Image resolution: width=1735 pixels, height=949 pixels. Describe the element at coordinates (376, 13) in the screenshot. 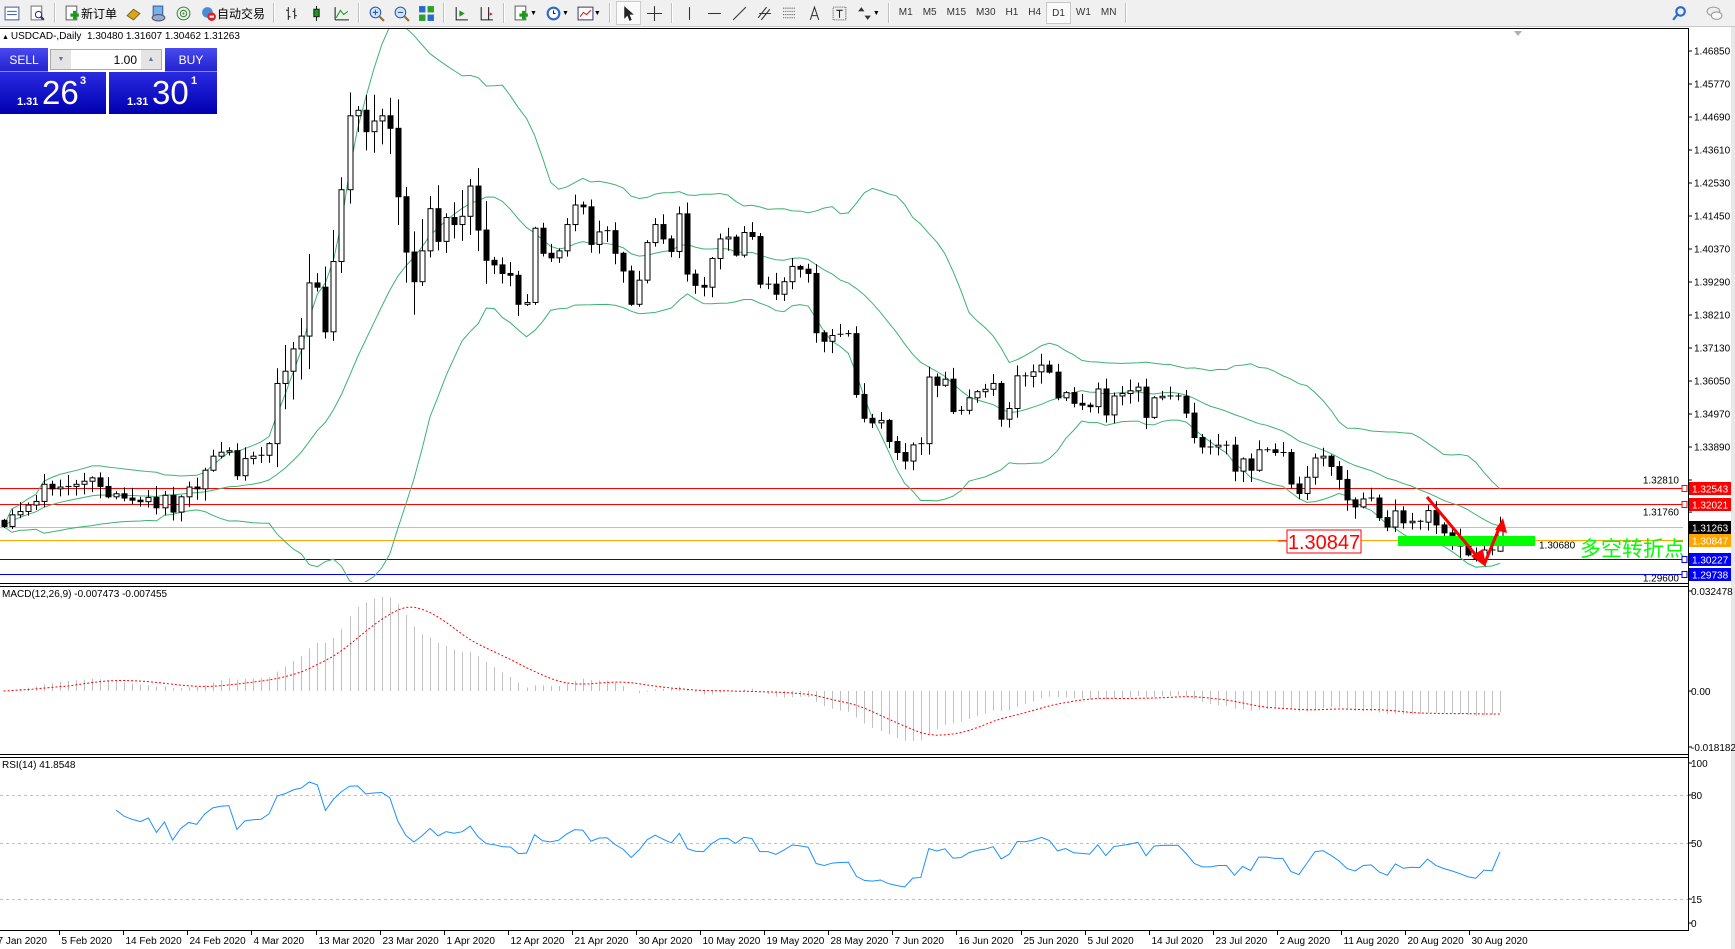

I see `zoom-in-button` at that location.